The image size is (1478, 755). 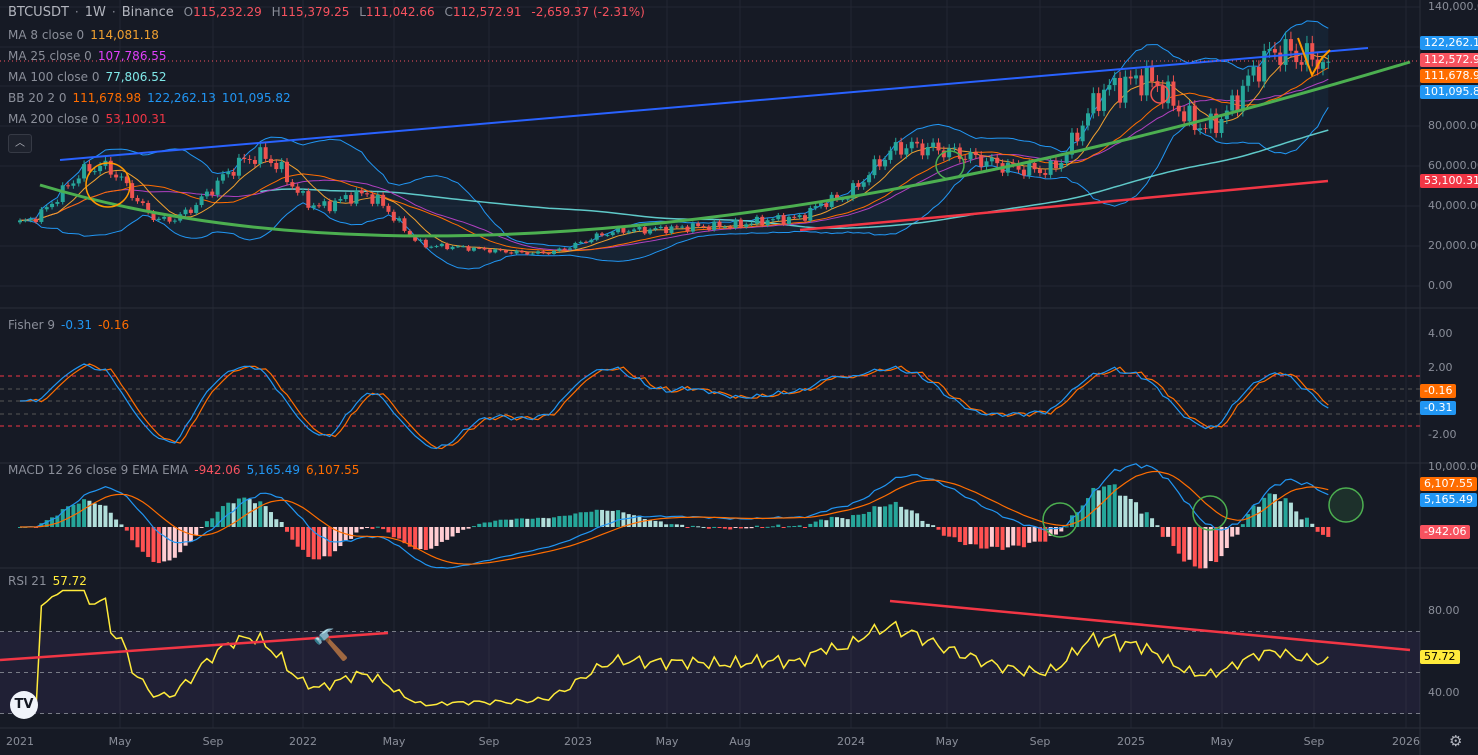 I want to click on rsi-label: RSI 21, so click(x=27, y=581).